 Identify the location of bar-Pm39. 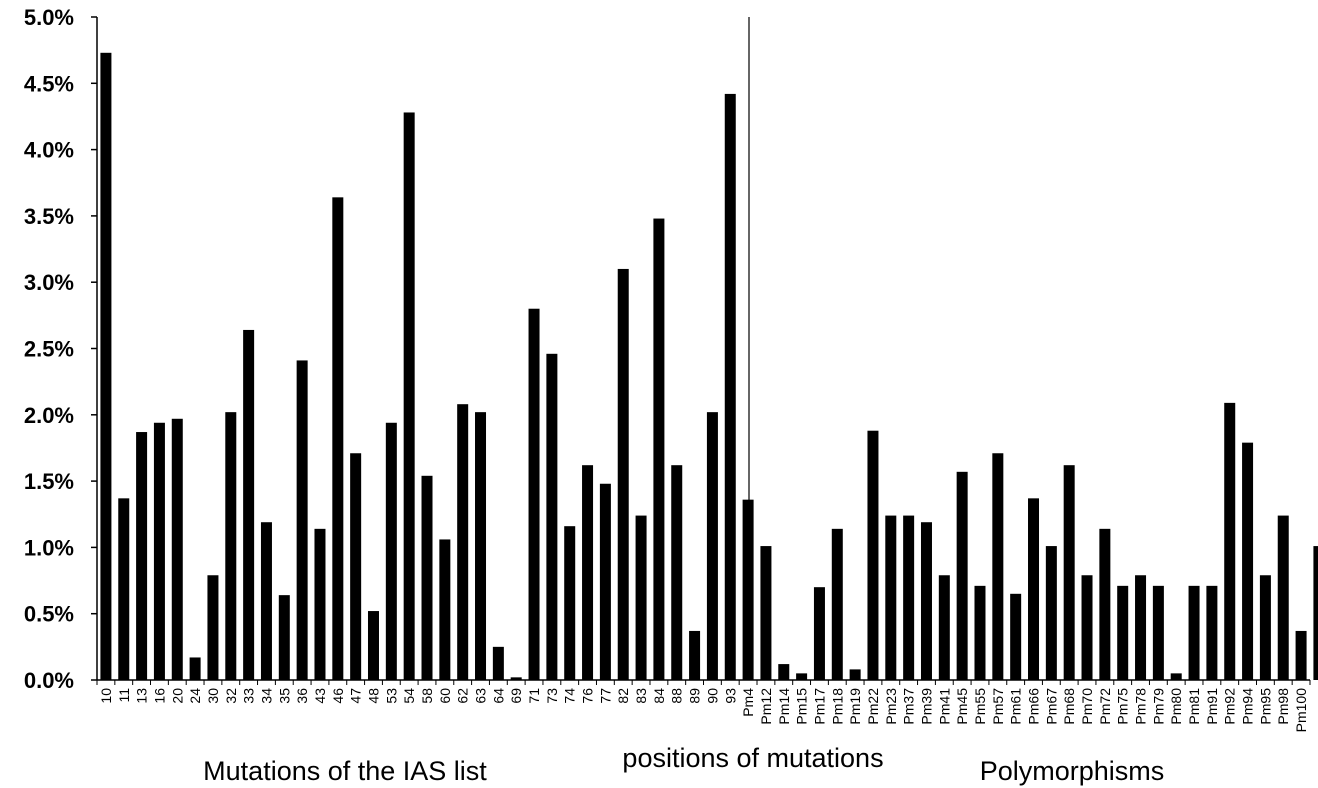
(926, 601).